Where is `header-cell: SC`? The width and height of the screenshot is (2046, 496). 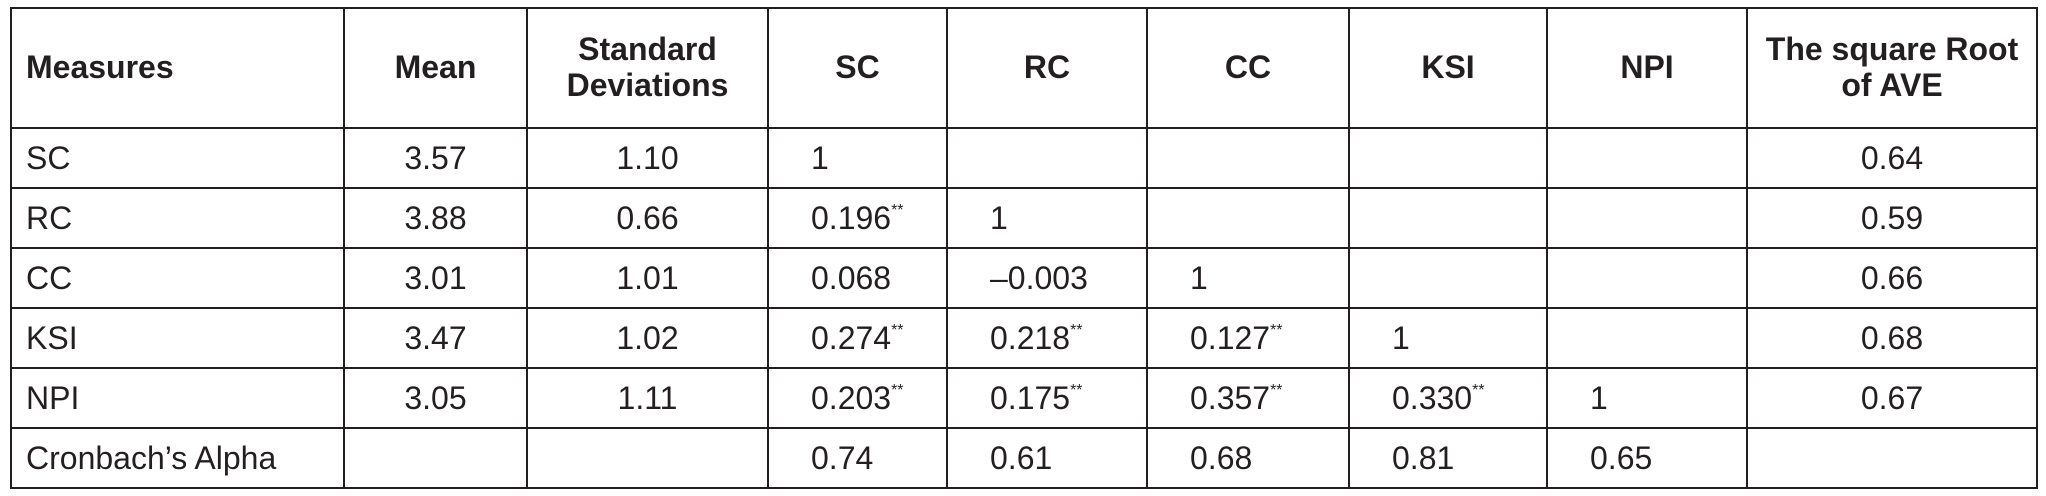
header-cell: SC is located at coordinates (857, 68).